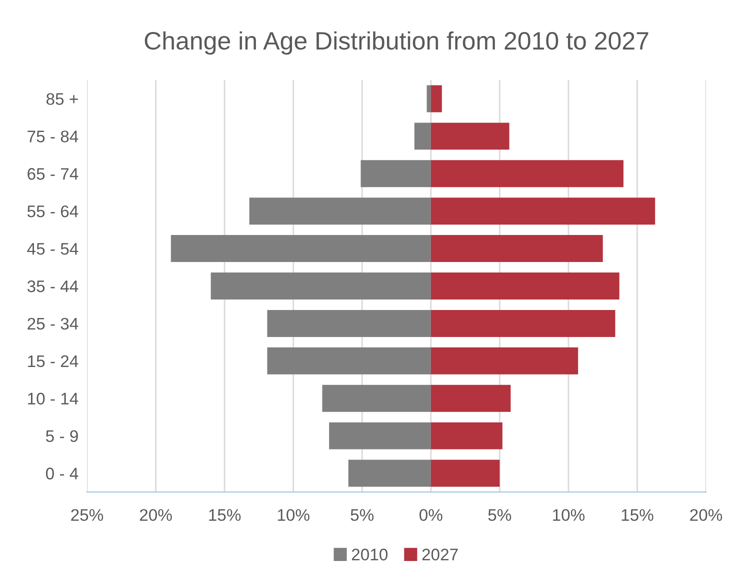 This screenshot has height=575, width=745. What do you see at coordinates (53, 398) in the screenshot?
I see `y-tick-label: 10 - 14` at bounding box center [53, 398].